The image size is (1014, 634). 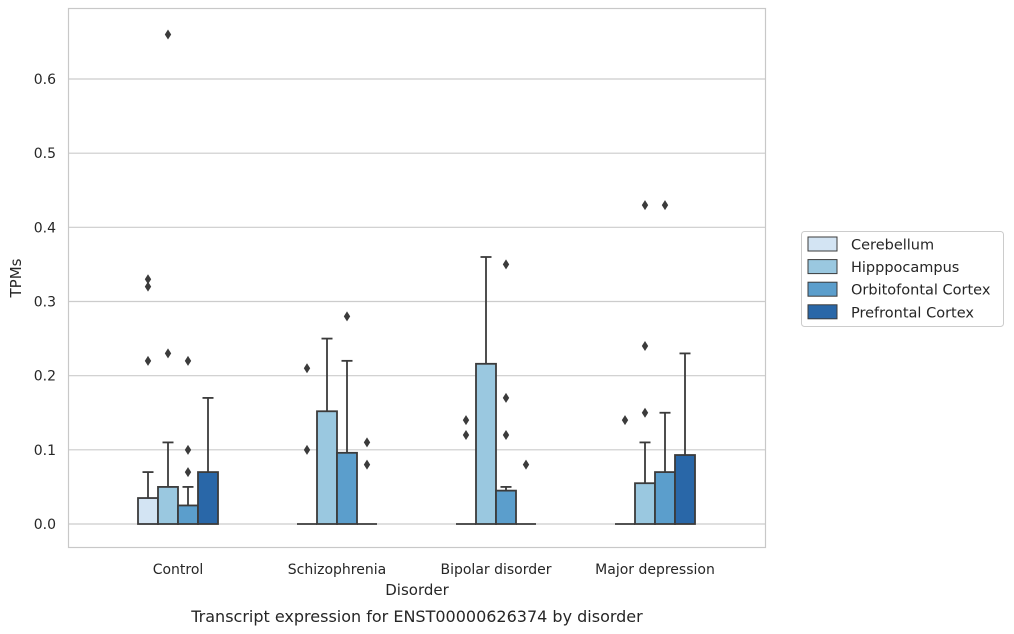 I want to click on y-tick-labels: 0.0 0.1 0.2 0.3 0.4 0.5 0.6, so click(x=45, y=302).